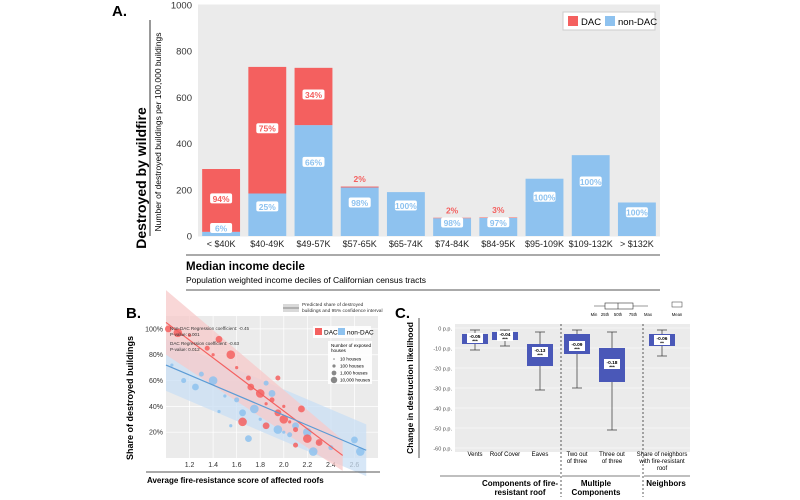 The width and height of the screenshot is (800, 500). Describe the element at coordinates (619, 306) in the screenshot. I see `box-legend-box` at that location.